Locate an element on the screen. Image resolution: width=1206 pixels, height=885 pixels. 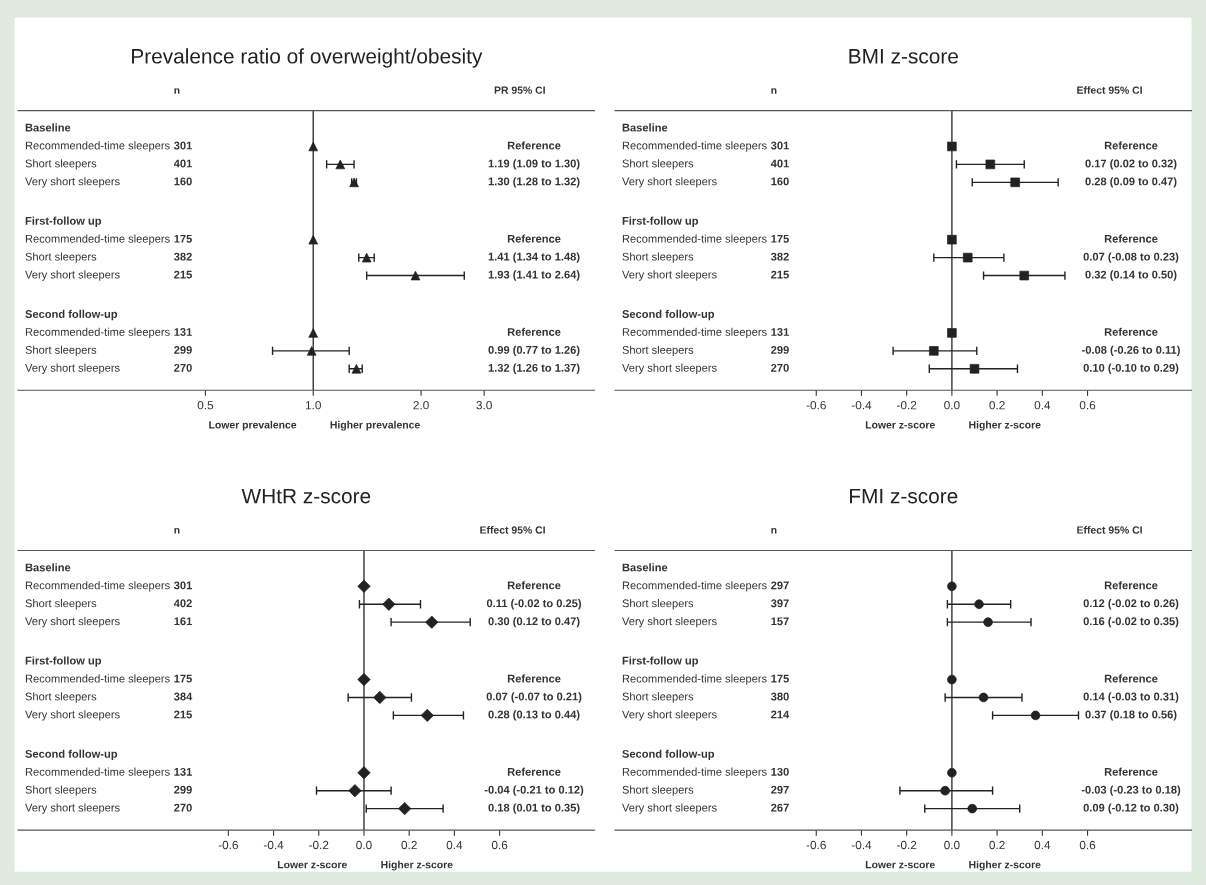
chart-title: FMI z-score is located at coordinates (904, 496).